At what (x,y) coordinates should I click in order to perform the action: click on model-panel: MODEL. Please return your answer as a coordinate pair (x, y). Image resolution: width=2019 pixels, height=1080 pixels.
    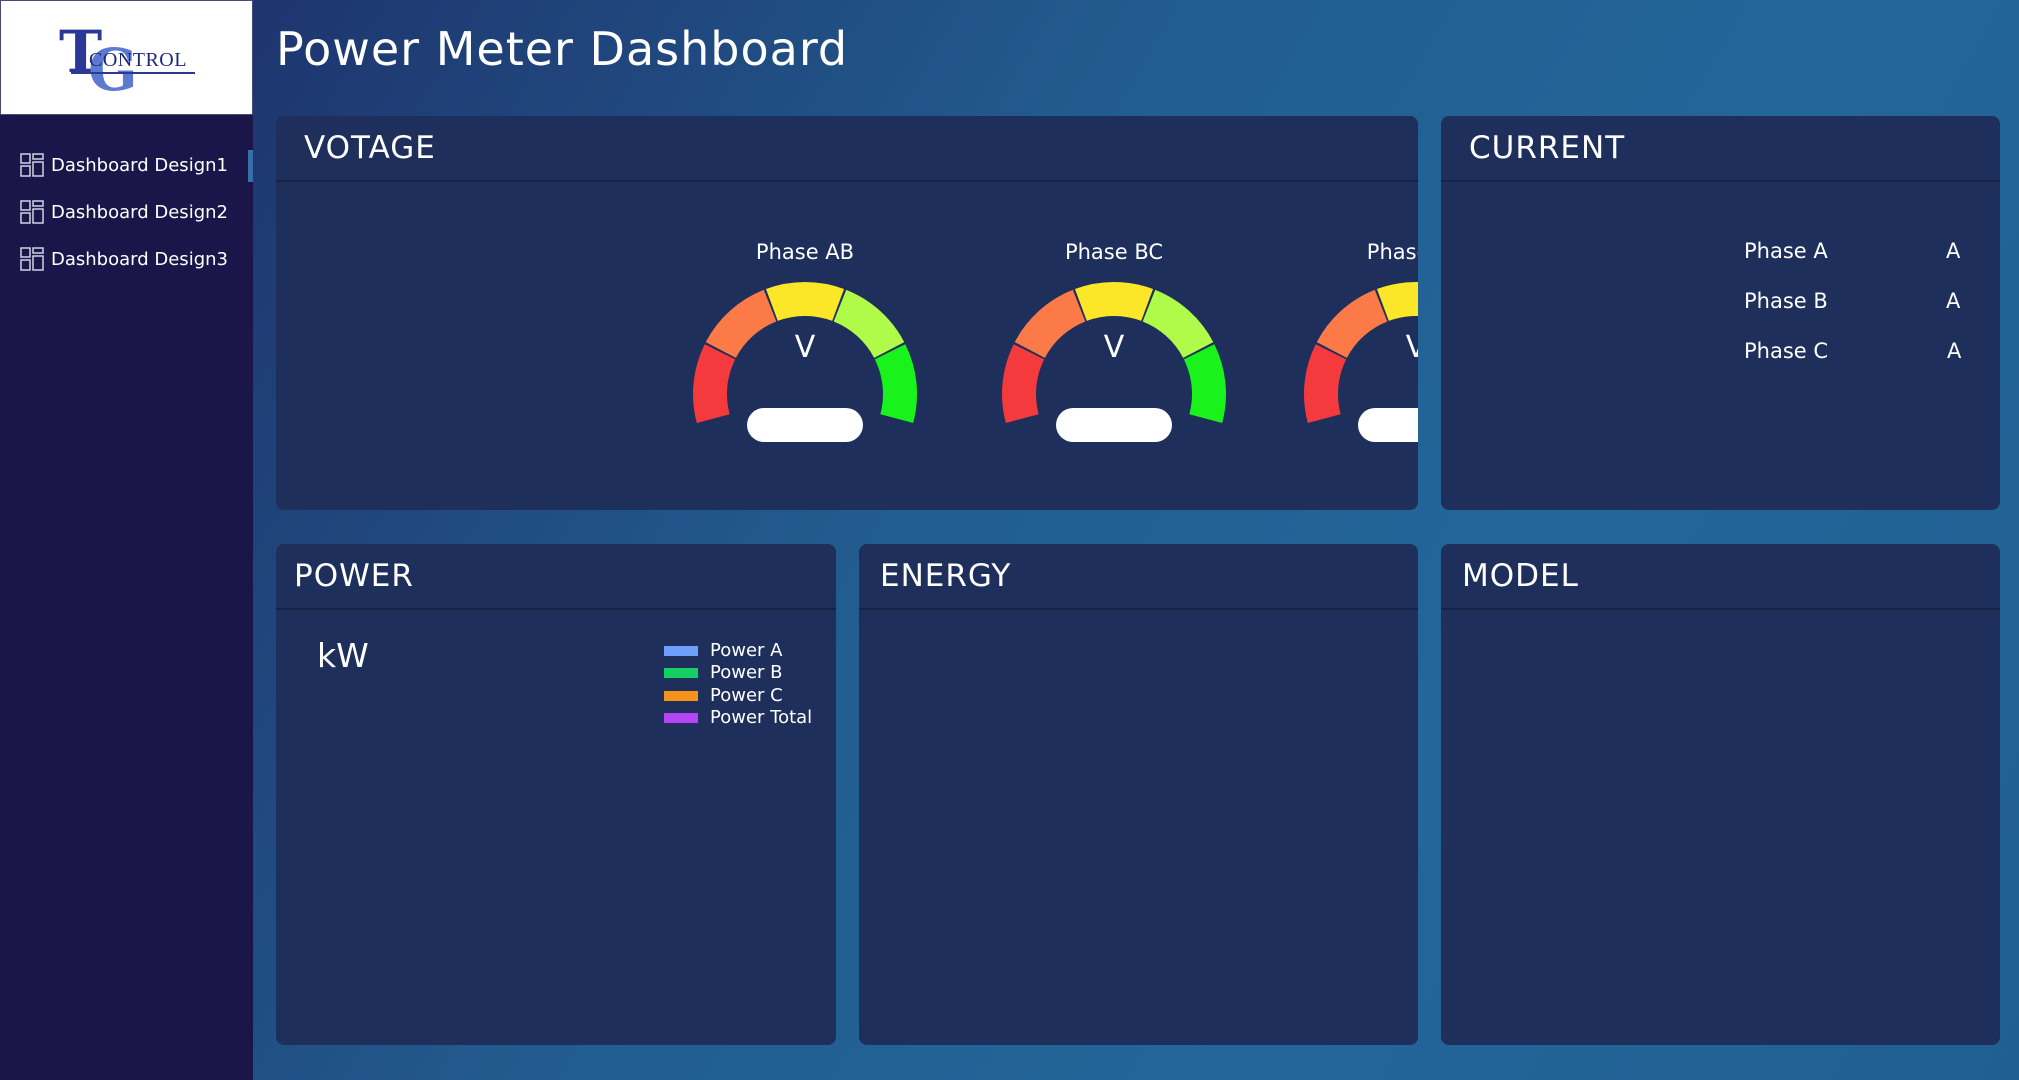
    Looking at the image, I should click on (1720, 794).